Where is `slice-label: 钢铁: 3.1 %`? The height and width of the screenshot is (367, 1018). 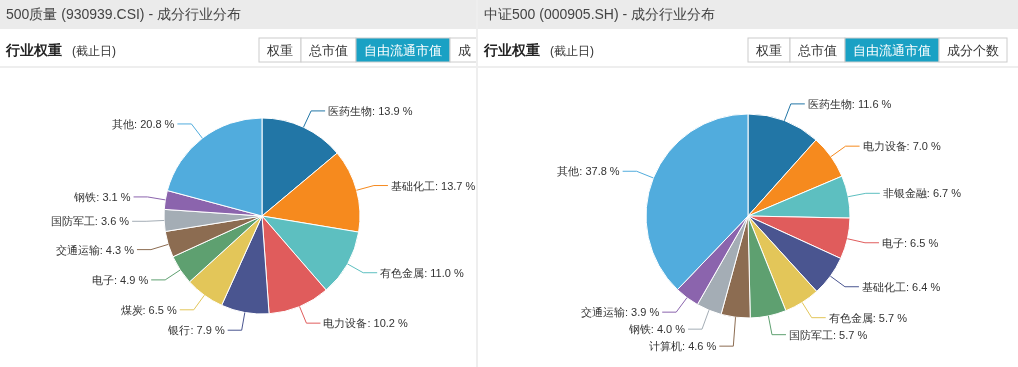
slice-label: 钢铁: 3.1 % is located at coordinates (102, 196).